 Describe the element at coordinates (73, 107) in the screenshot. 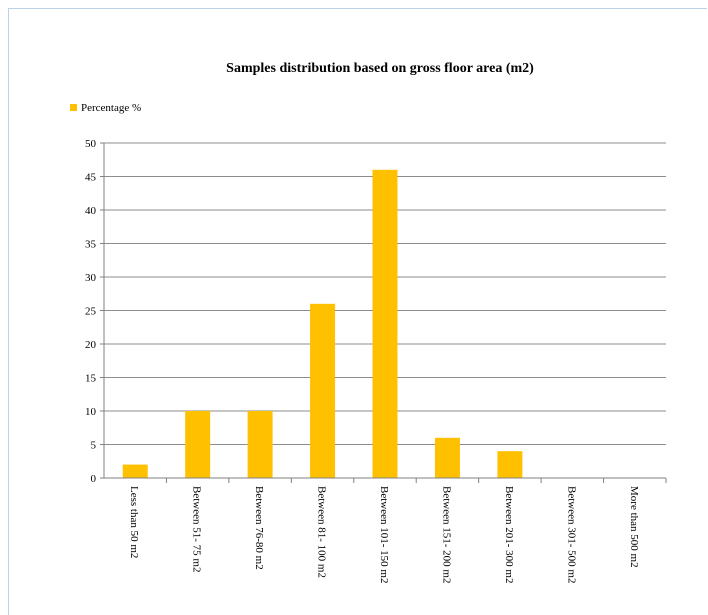

I see `legend-swatch` at that location.